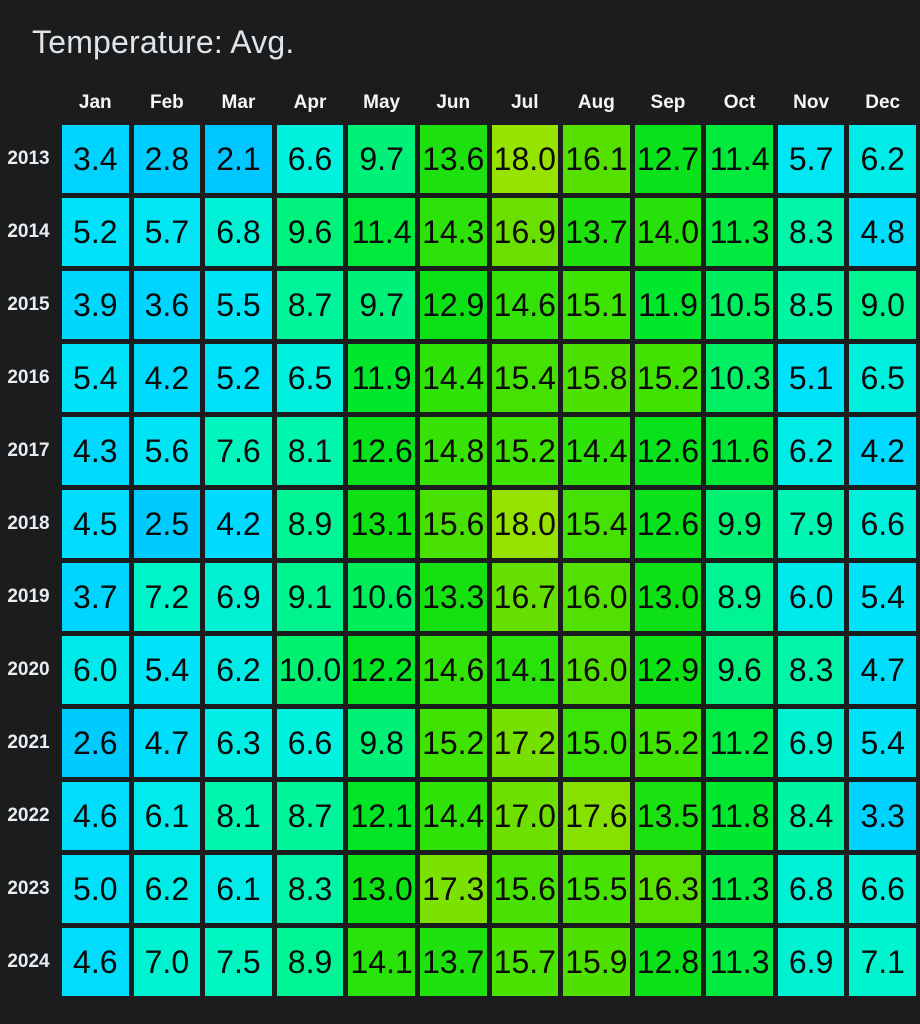 This screenshot has height=1024, width=920. What do you see at coordinates (310, 889) in the screenshot?
I see `heatmap-cell-2023-apr: 8.3` at bounding box center [310, 889].